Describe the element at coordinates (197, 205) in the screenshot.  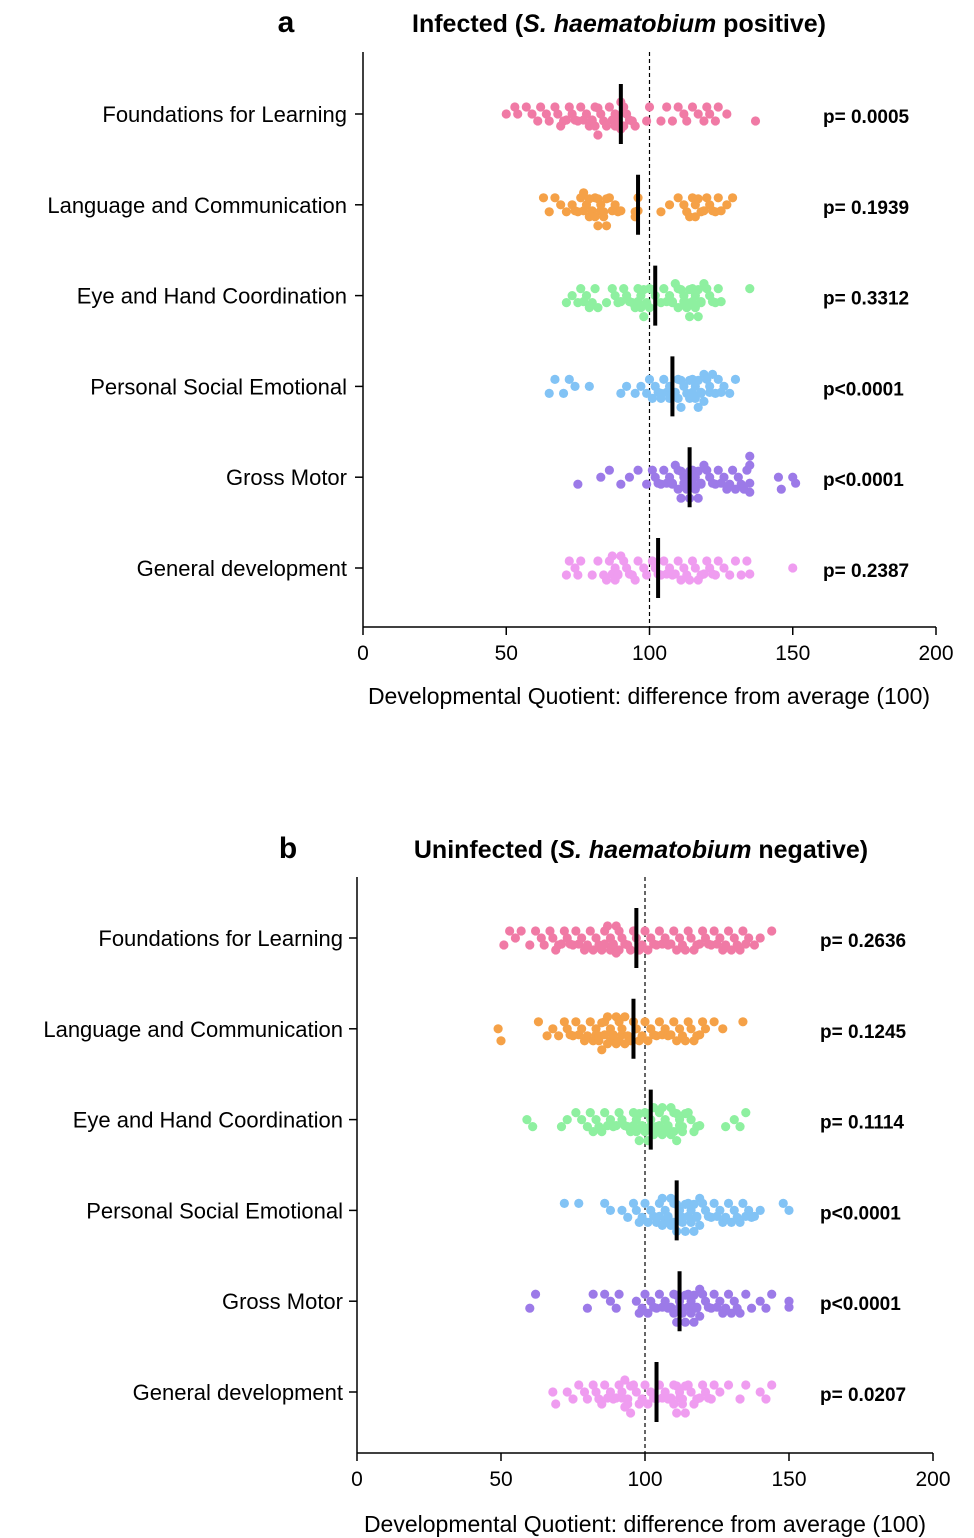
I see `category-label: Language and Communication` at that location.